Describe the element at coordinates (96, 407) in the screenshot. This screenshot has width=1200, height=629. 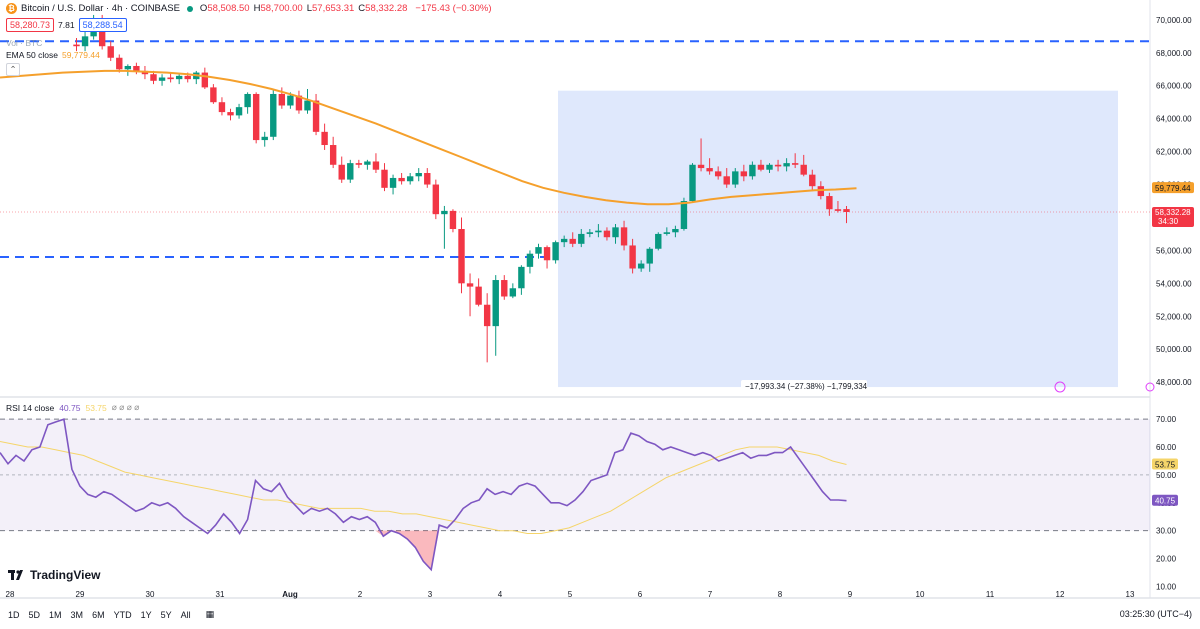
I see `rsi-ma-legend-value: 53.75` at that location.